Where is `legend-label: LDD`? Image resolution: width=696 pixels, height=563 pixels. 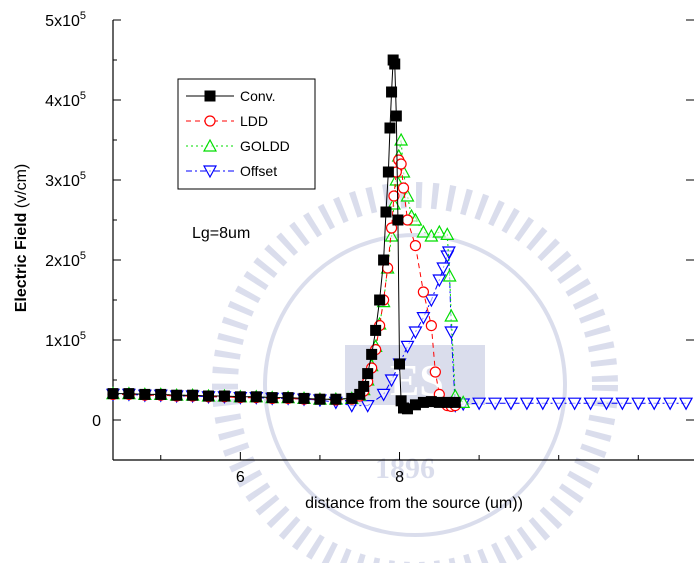 legend-label: LDD is located at coordinates (254, 121).